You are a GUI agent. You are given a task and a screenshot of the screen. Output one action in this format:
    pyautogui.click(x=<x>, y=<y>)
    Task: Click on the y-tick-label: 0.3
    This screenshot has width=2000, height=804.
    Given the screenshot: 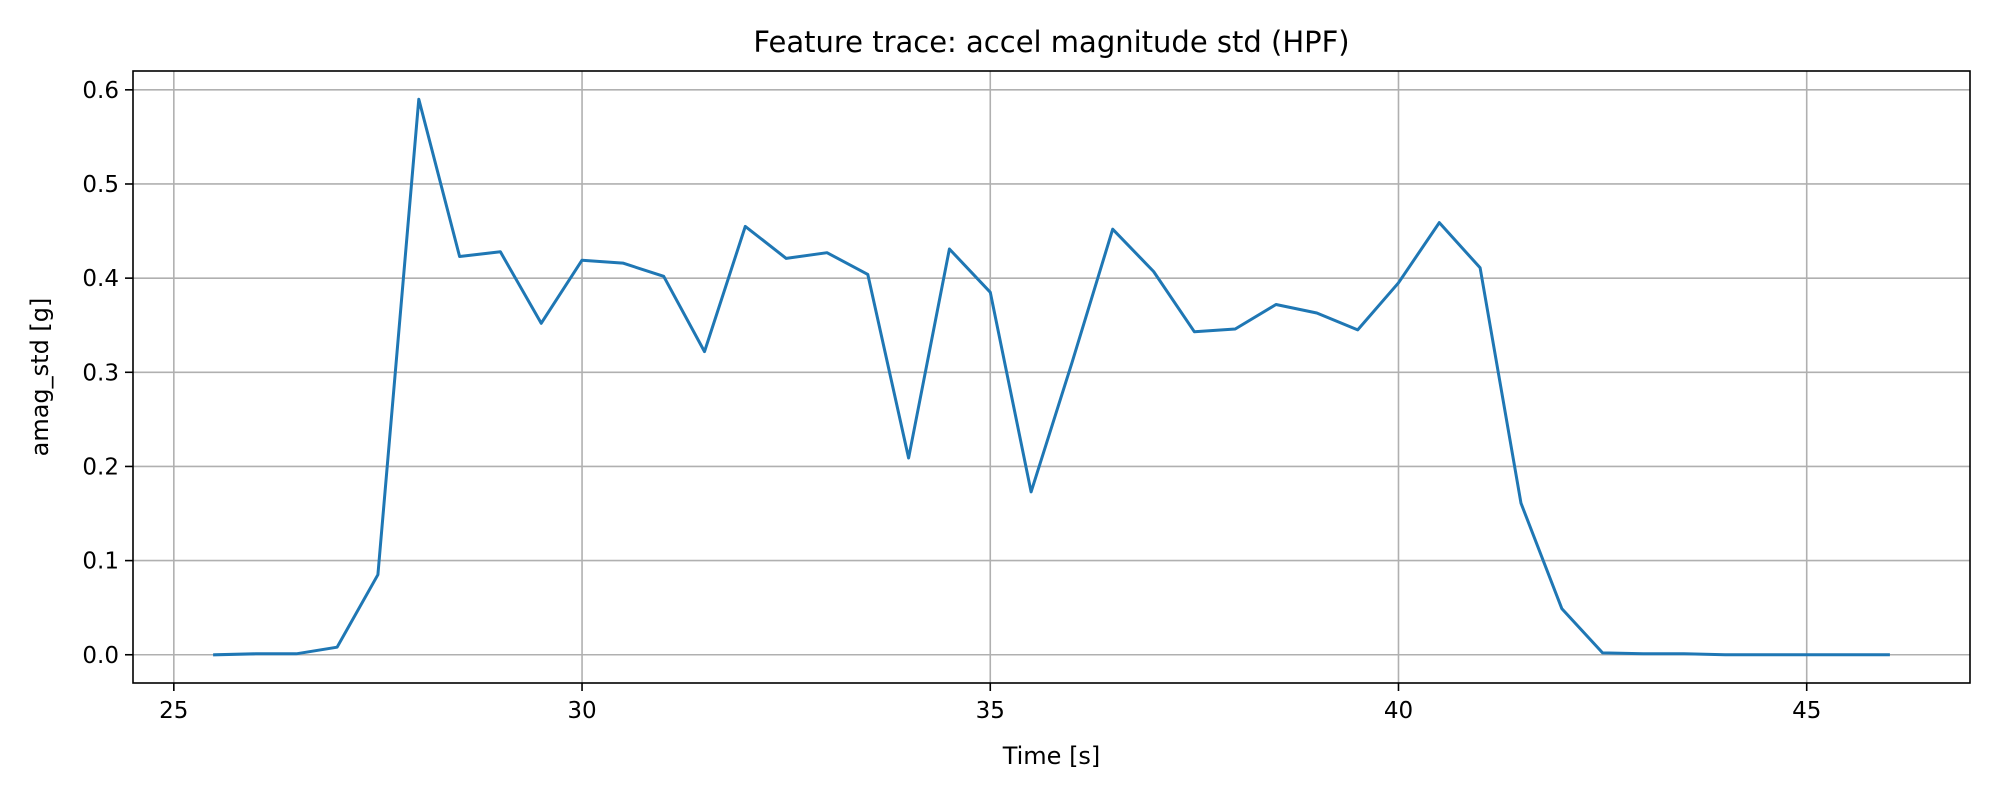 What is the action you would take?
    pyautogui.click(x=100, y=373)
    